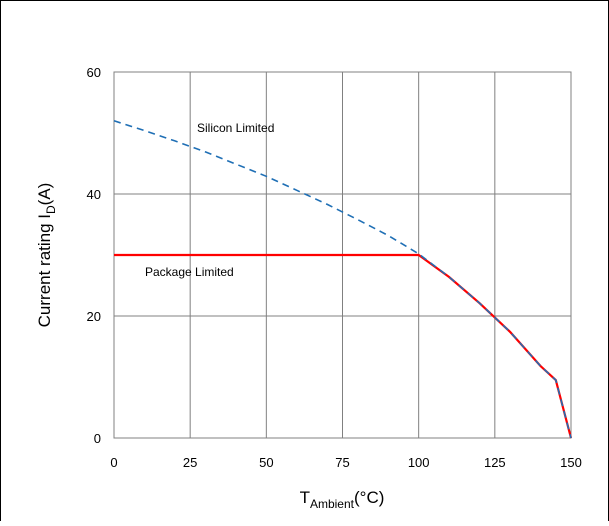 The width and height of the screenshot is (609, 526). Describe the element at coordinates (51, 209) in the screenshot. I see `y-axis-label-sub: D` at that location.